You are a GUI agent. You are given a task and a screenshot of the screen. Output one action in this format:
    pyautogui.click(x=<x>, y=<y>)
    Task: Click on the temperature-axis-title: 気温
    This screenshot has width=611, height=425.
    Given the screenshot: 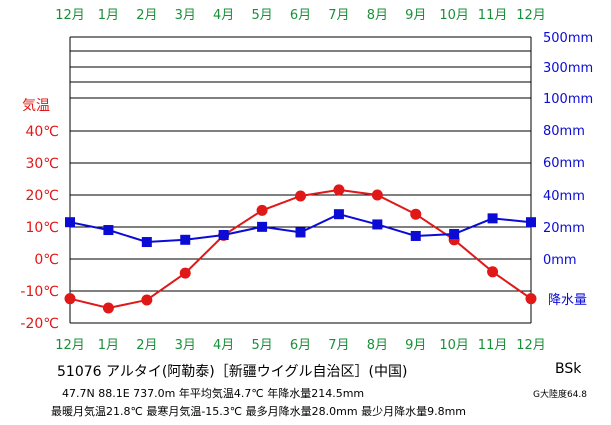 What is the action you would take?
    pyautogui.click(x=36, y=106)
    